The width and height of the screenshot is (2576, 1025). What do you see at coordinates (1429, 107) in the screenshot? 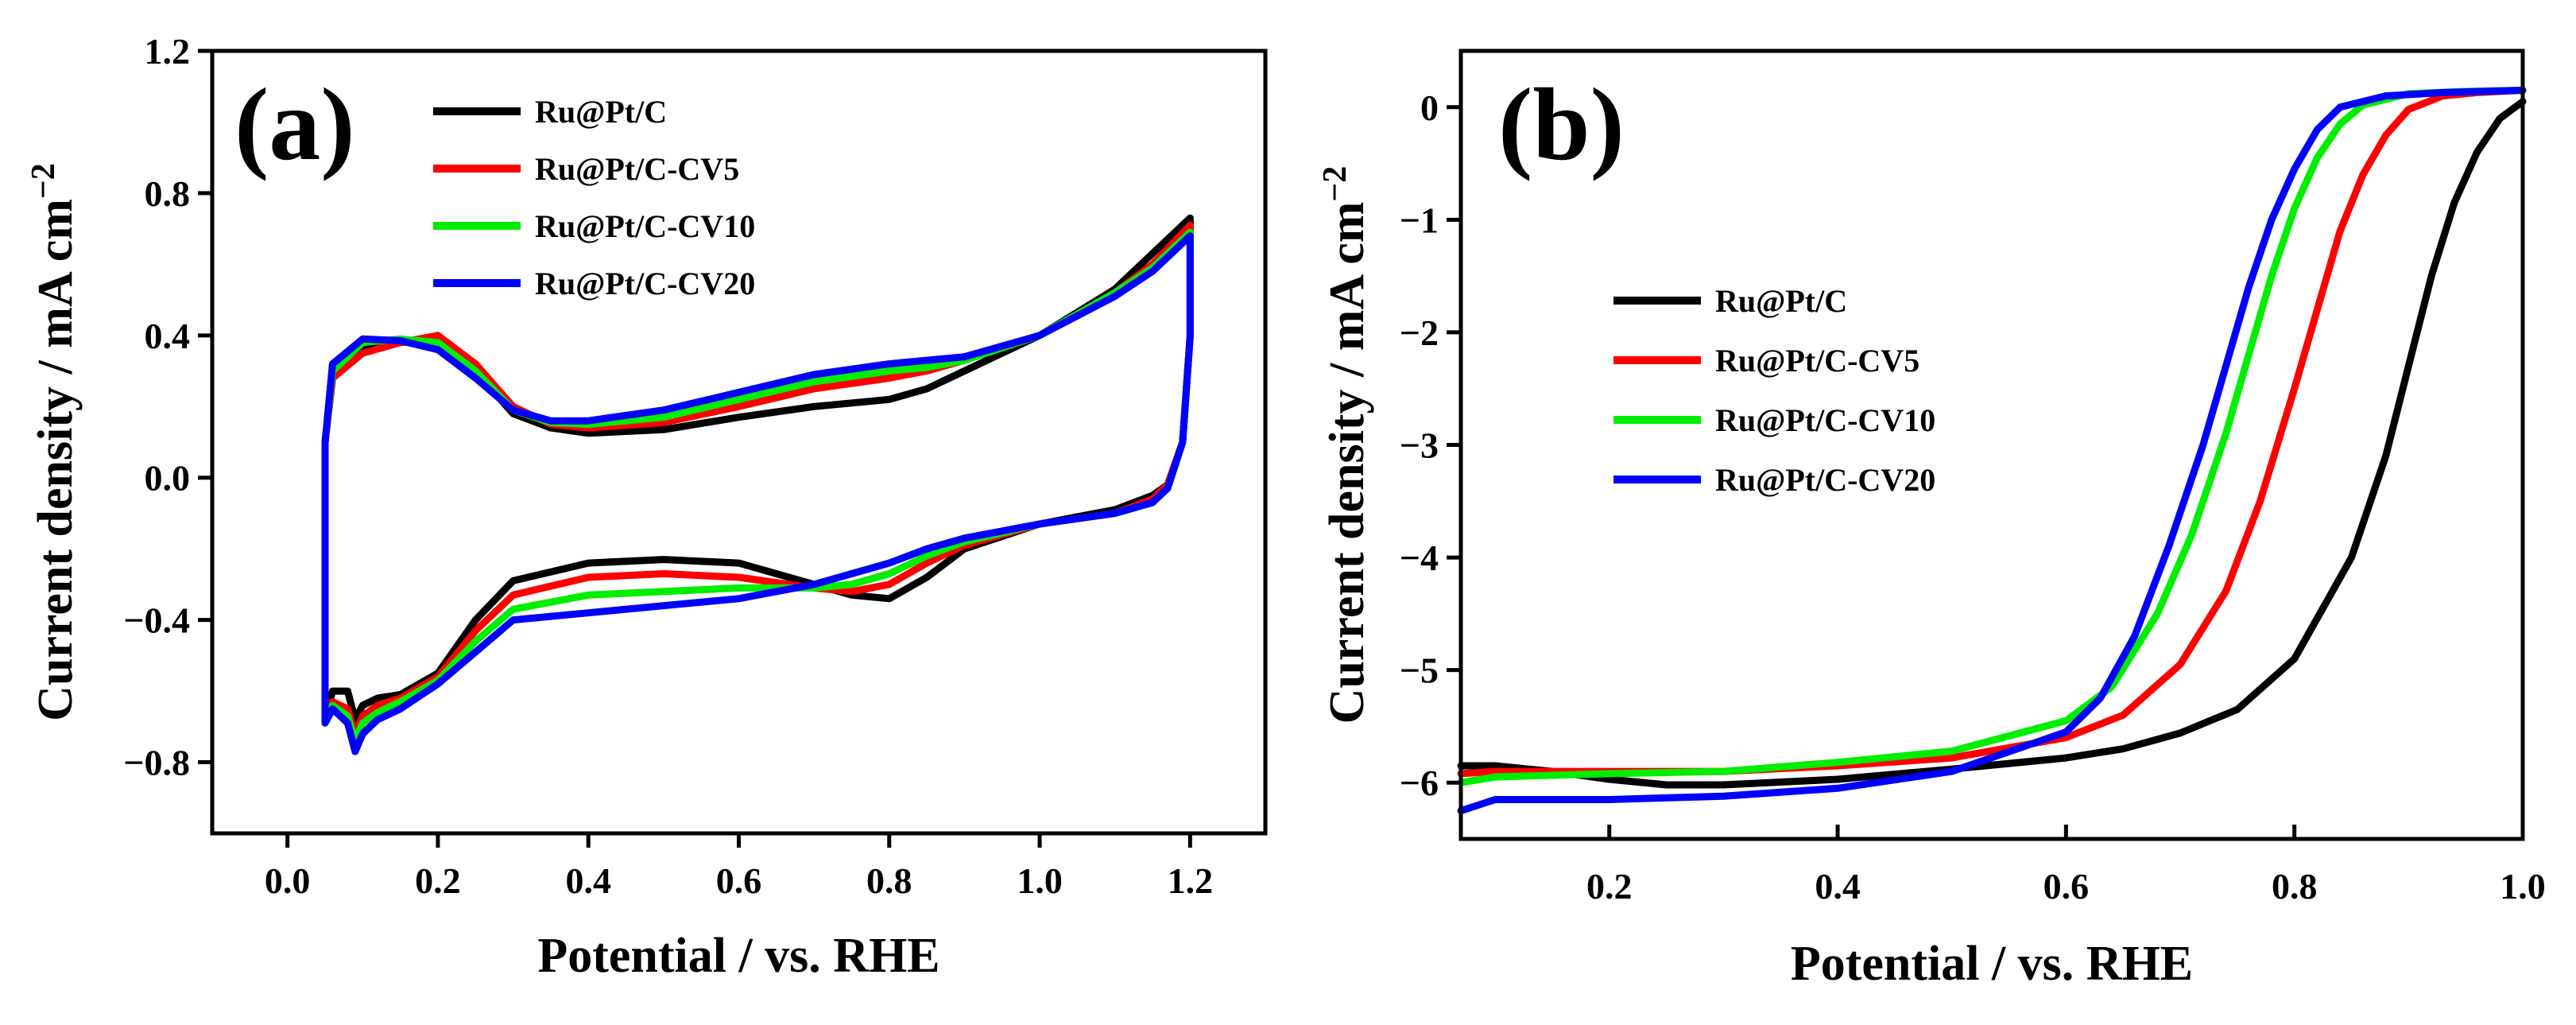
I see `y-tick-label: 0` at bounding box center [1429, 107].